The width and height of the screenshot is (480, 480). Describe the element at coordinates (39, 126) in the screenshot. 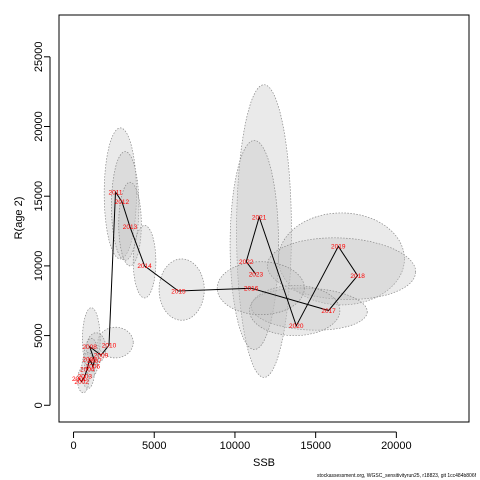

I see `y-tick-label-20000: 20000` at that location.